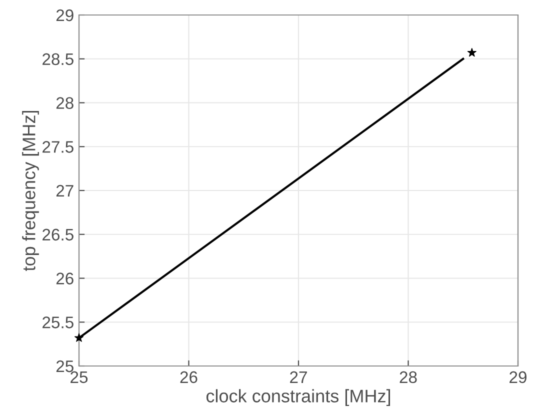 Image resolution: width=536 pixels, height=414 pixels. What do you see at coordinates (518, 377) in the screenshot?
I see `x-tick-label: 29` at bounding box center [518, 377].